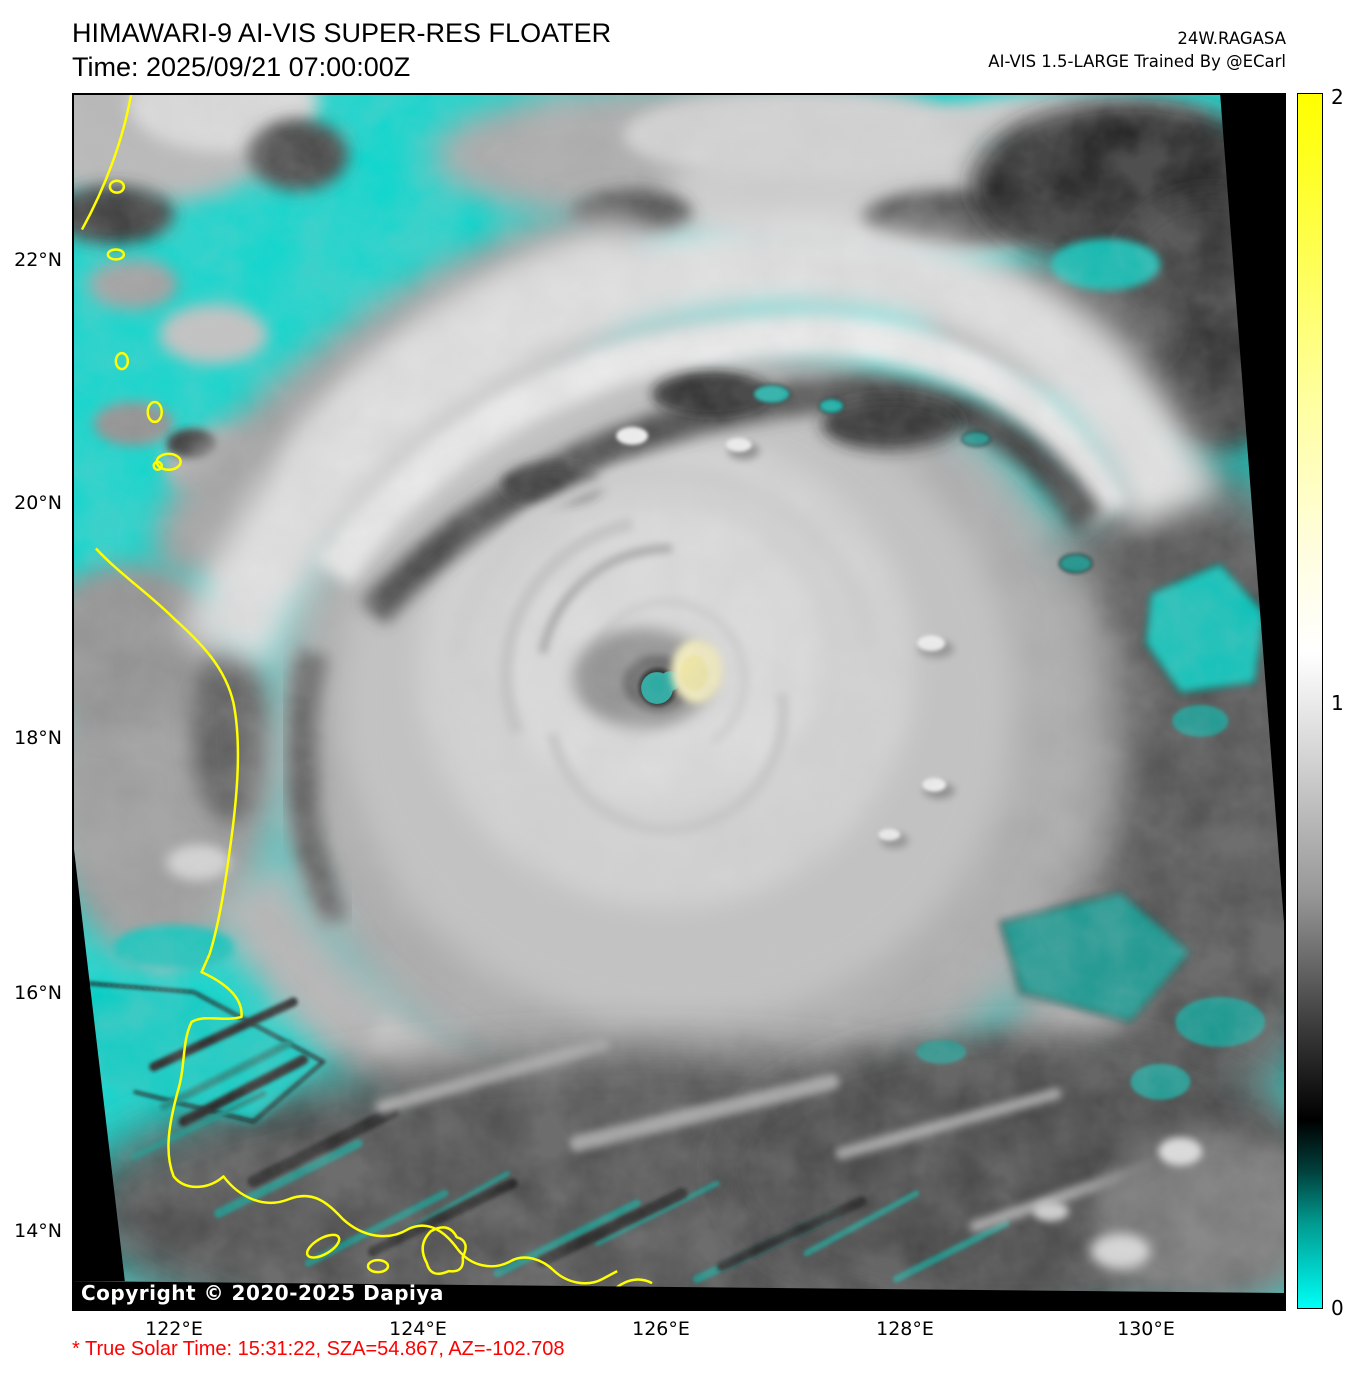 The image size is (1364, 1387). What do you see at coordinates (38, 1231) in the screenshot?
I see `lat-label-14n: 14°N` at bounding box center [38, 1231].